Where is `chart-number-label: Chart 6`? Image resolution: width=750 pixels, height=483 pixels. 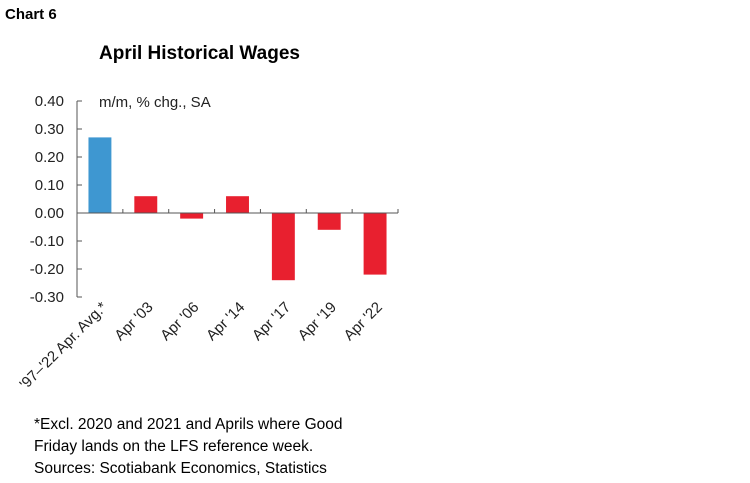 chart-number-label: Chart 6 is located at coordinates (31, 14).